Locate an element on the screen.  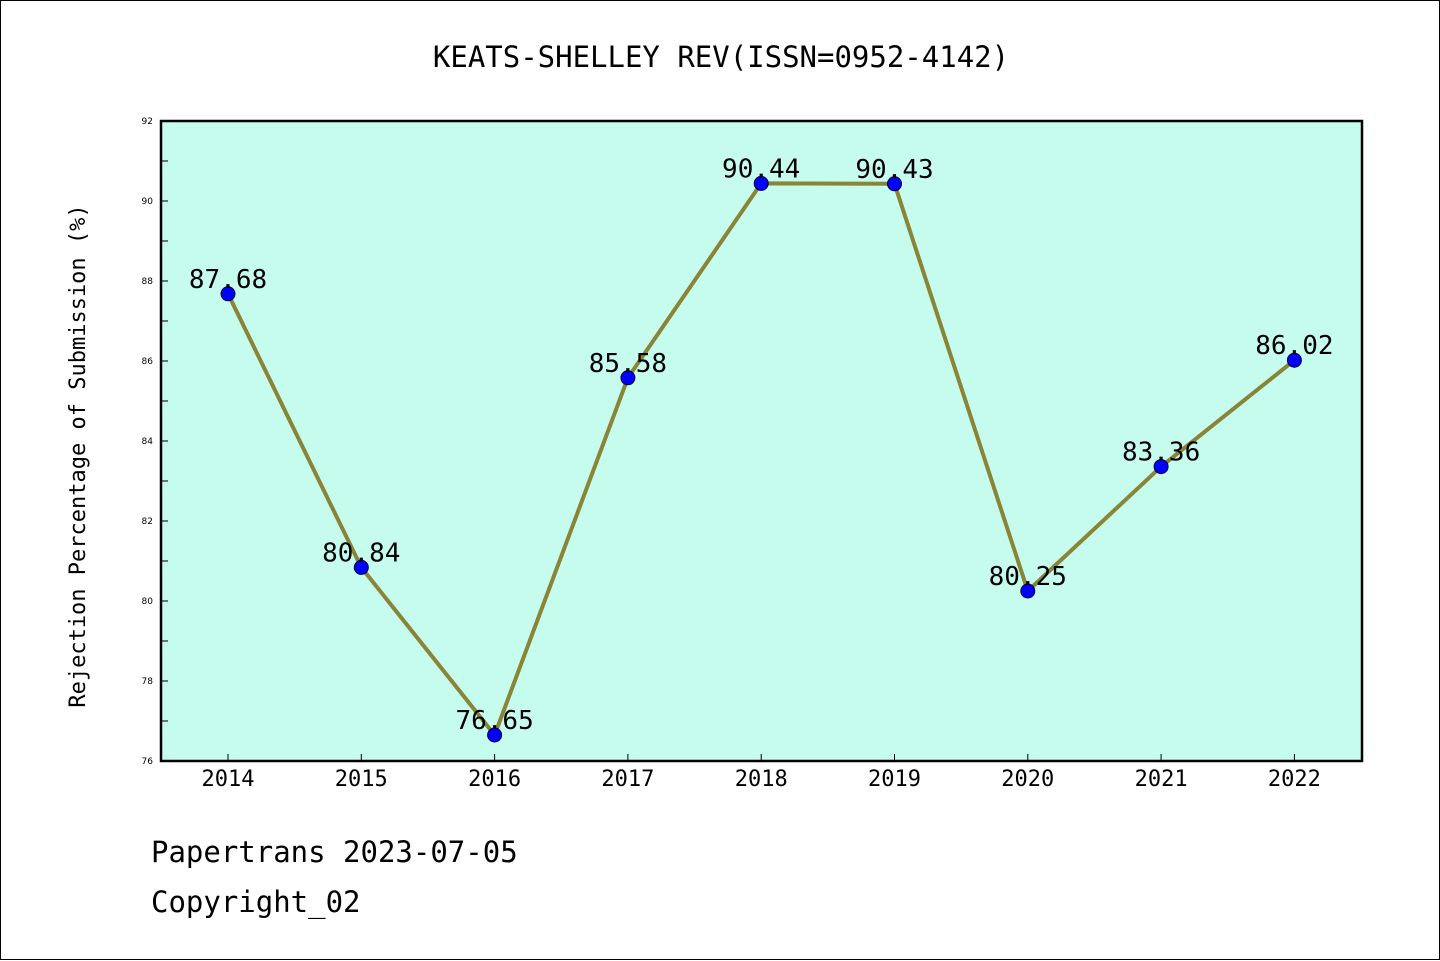
x-tick-label: 2021 is located at coordinates (1161, 779).